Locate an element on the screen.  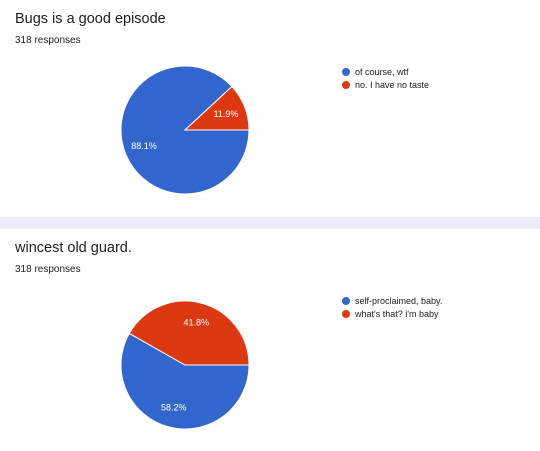
pie-chart: 88.1% 11.9% is located at coordinates (185, 130).